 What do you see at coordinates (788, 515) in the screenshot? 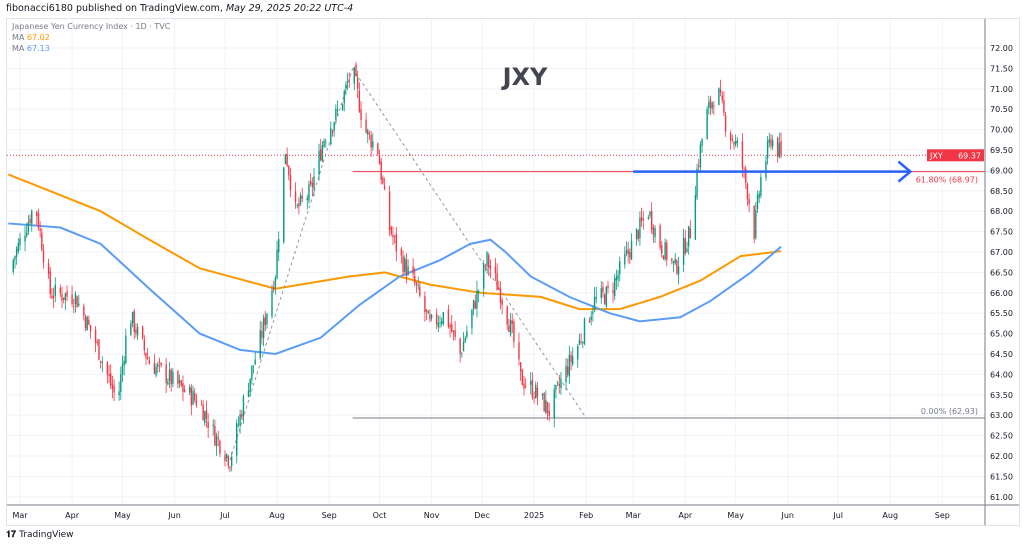
I see `x-tick-label: Jun` at bounding box center [788, 515].